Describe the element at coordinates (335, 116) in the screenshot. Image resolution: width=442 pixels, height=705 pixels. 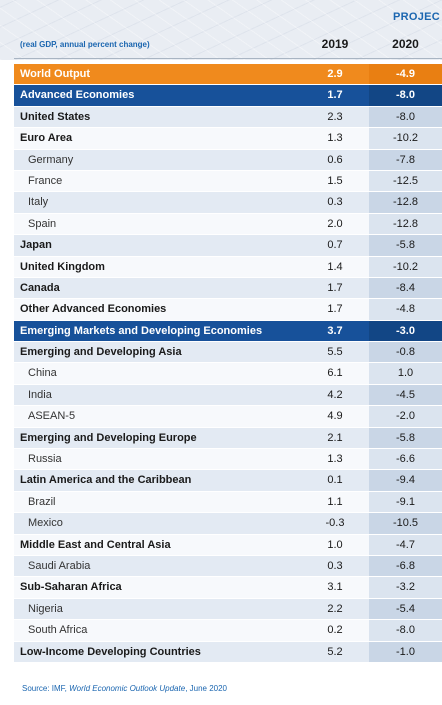
I see `value-2019: 2.3` at that location.